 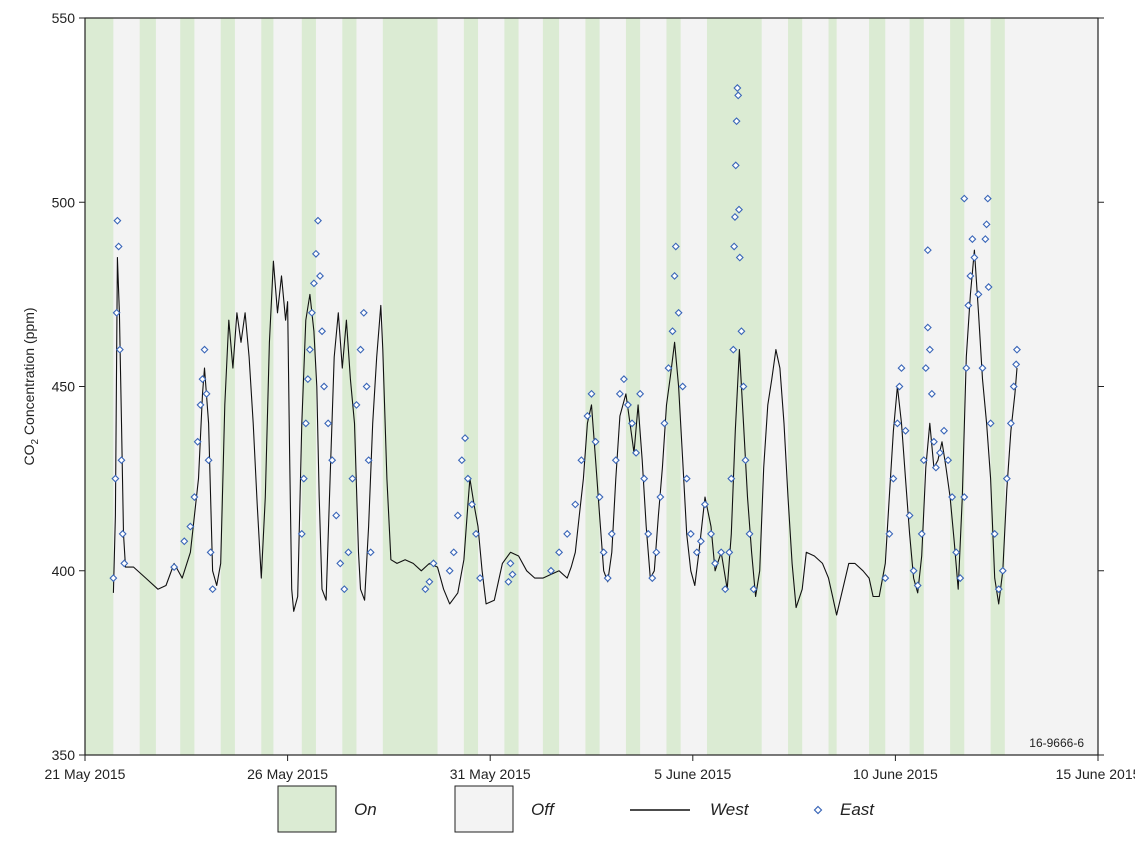 I want to click on x-tick-label: 21 May 2015, so click(x=85, y=774).